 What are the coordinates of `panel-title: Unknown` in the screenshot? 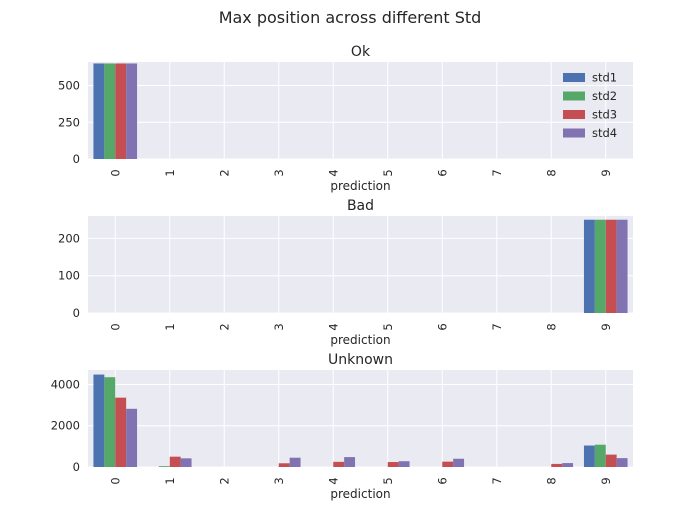 It's located at (360, 360).